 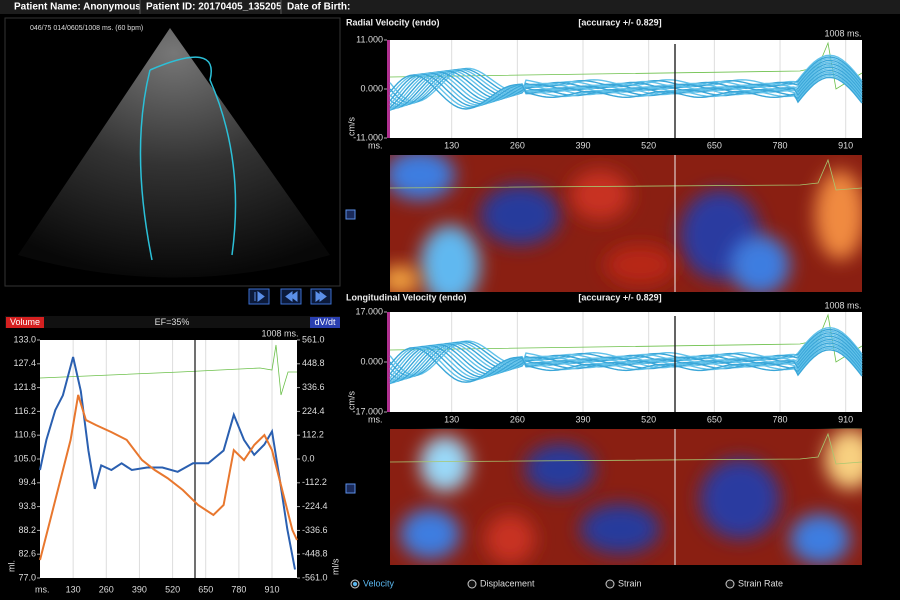 I want to click on mode-label: Strain Rate, so click(x=760, y=583).